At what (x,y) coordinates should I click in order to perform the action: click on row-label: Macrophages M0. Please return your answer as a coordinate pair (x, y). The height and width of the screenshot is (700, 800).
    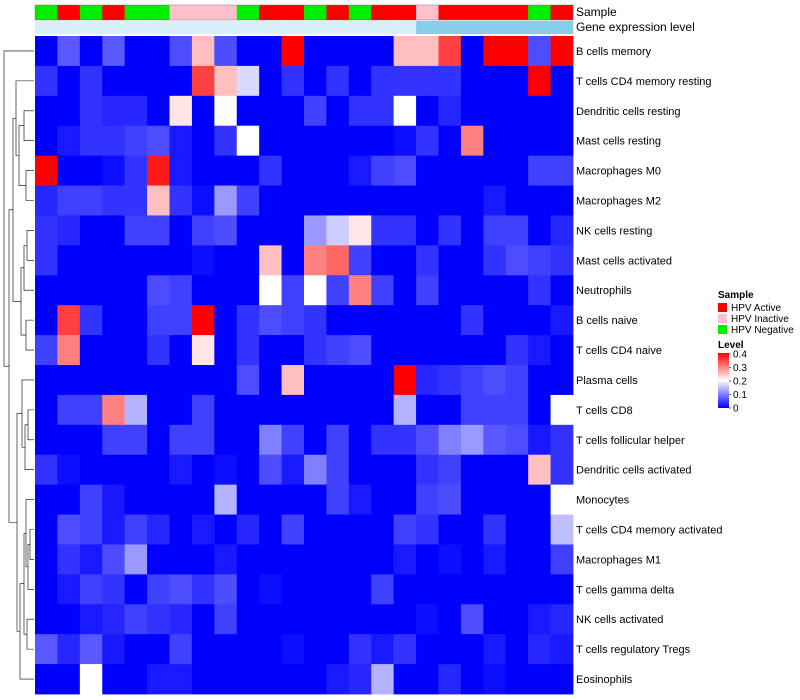
    Looking at the image, I should click on (618, 172).